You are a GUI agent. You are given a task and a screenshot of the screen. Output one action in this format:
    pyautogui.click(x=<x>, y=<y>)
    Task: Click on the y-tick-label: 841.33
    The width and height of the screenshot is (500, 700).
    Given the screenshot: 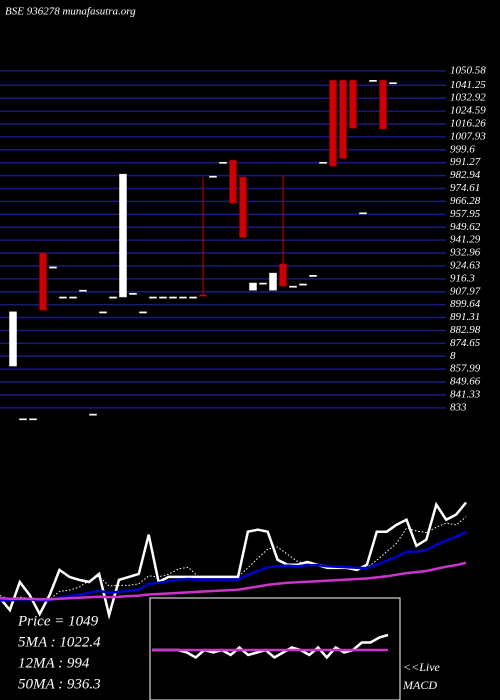 What is the action you would take?
    pyautogui.click(x=465, y=394)
    